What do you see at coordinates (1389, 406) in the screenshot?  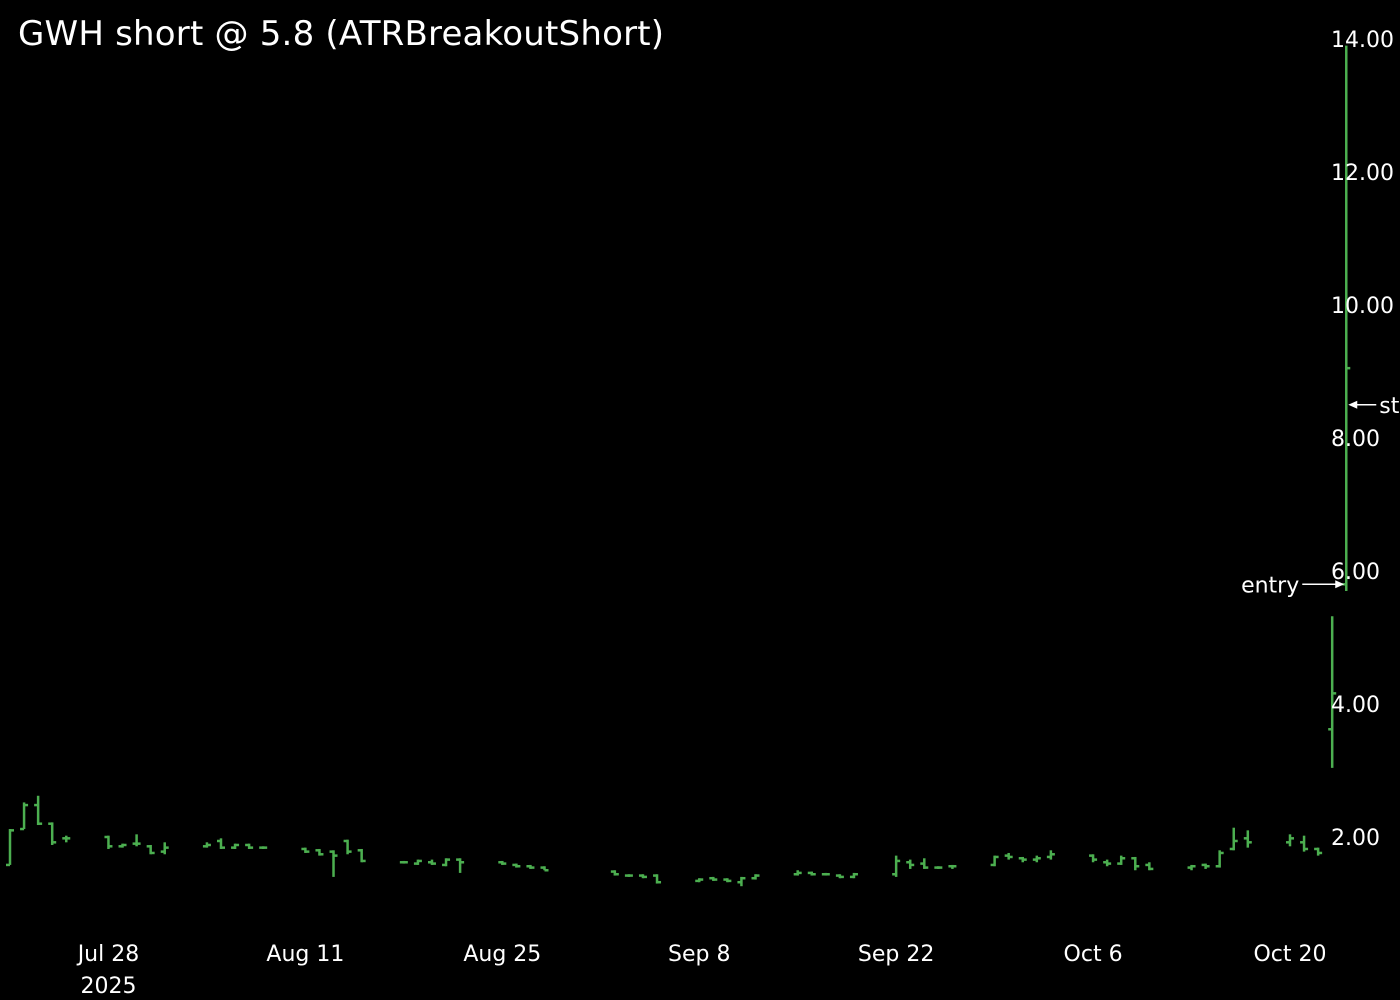 I see `annotation-label: stop hit` at bounding box center [1389, 406].